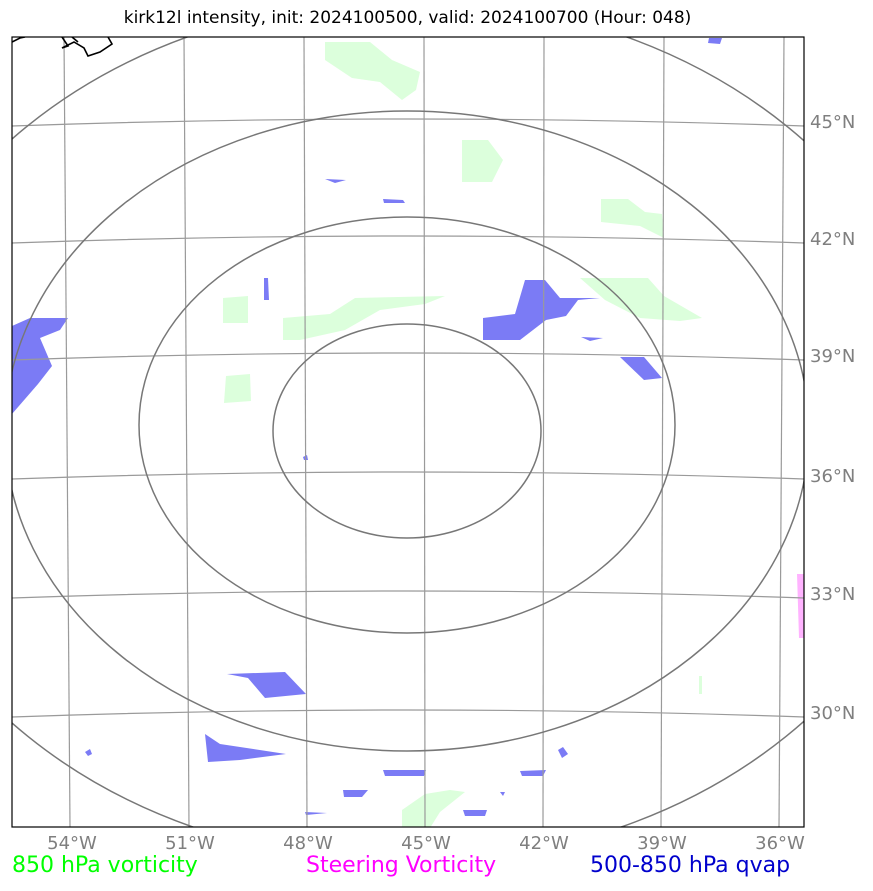 The image size is (873, 891). I want to click on lon-label: 45°W, so click(426, 843).